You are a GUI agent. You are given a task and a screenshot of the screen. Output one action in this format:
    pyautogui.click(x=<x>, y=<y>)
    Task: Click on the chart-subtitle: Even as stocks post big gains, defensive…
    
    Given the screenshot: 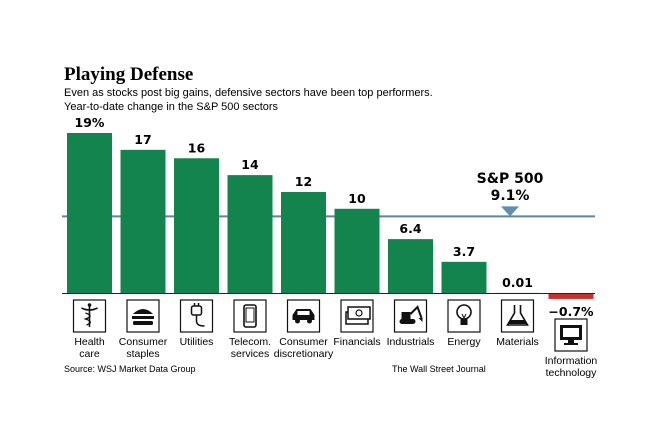 What is the action you would take?
    pyautogui.click(x=248, y=100)
    